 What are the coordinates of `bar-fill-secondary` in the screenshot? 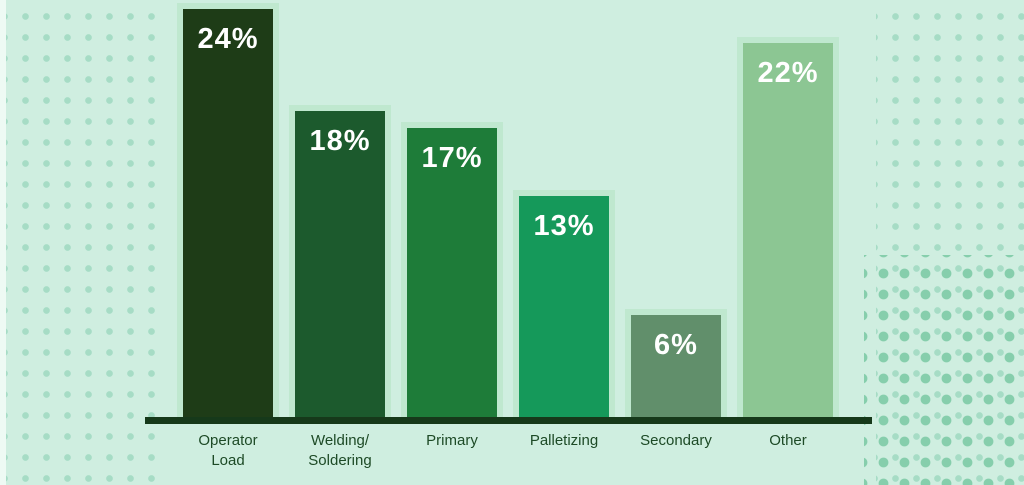 It's located at (676, 366).